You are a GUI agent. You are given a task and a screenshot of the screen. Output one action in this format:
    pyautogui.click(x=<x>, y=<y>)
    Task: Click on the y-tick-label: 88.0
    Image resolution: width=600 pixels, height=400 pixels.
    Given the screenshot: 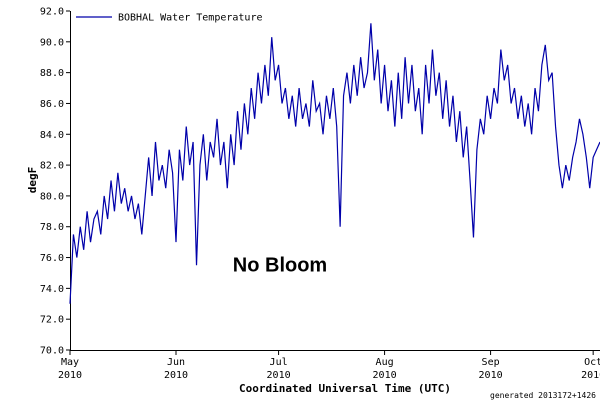 What is the action you would take?
    pyautogui.click(x=52, y=73)
    